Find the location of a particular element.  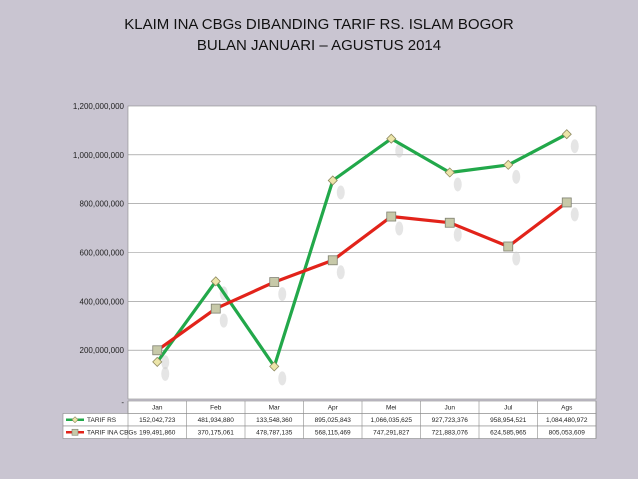

y-tick-label: 800,000,000 is located at coordinates (102, 204).